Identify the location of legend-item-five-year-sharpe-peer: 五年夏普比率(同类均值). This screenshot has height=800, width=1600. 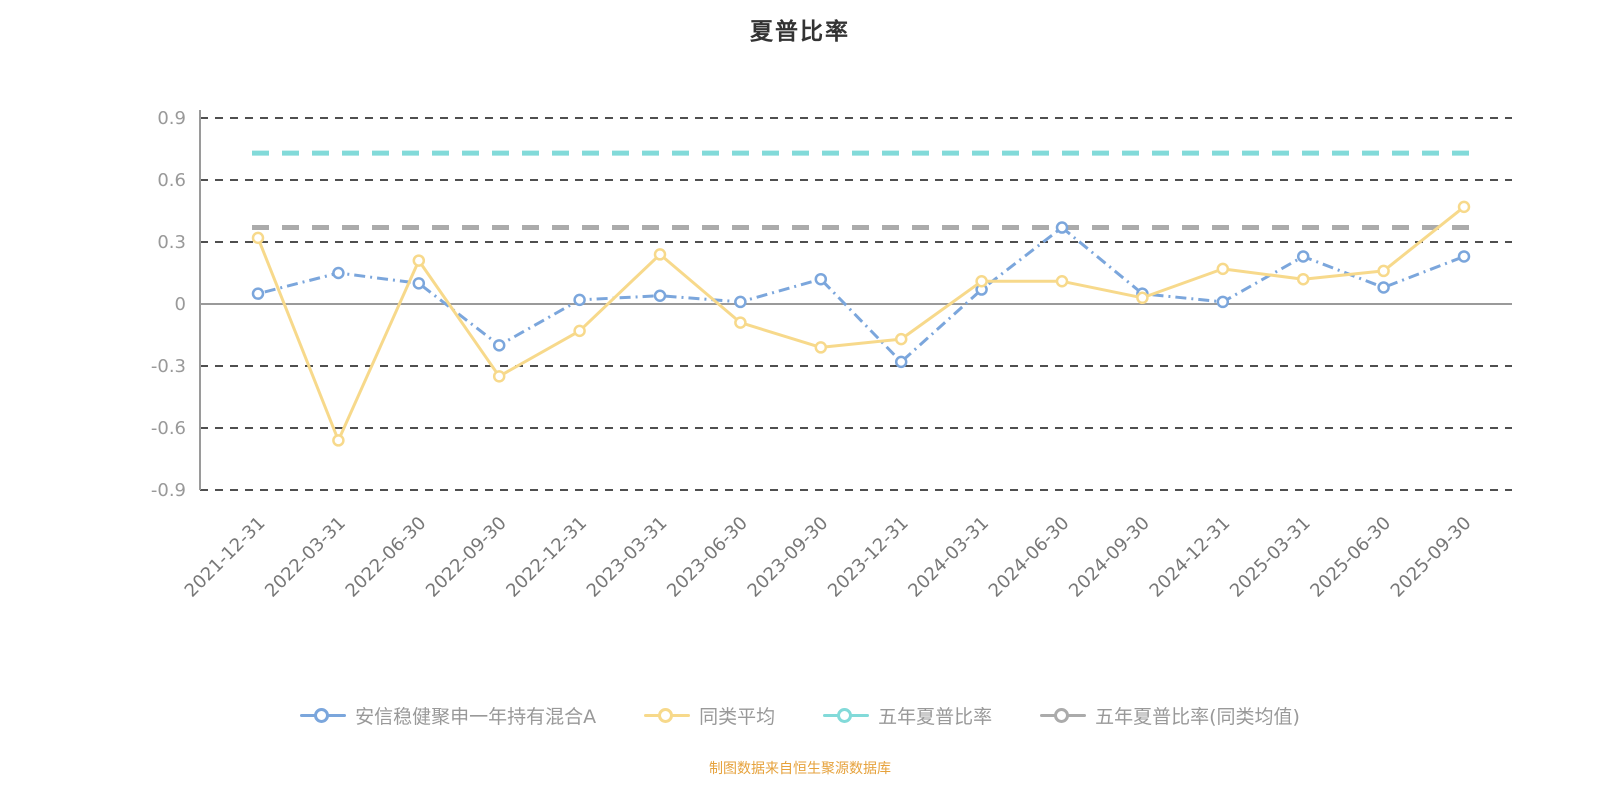
(1170, 715).